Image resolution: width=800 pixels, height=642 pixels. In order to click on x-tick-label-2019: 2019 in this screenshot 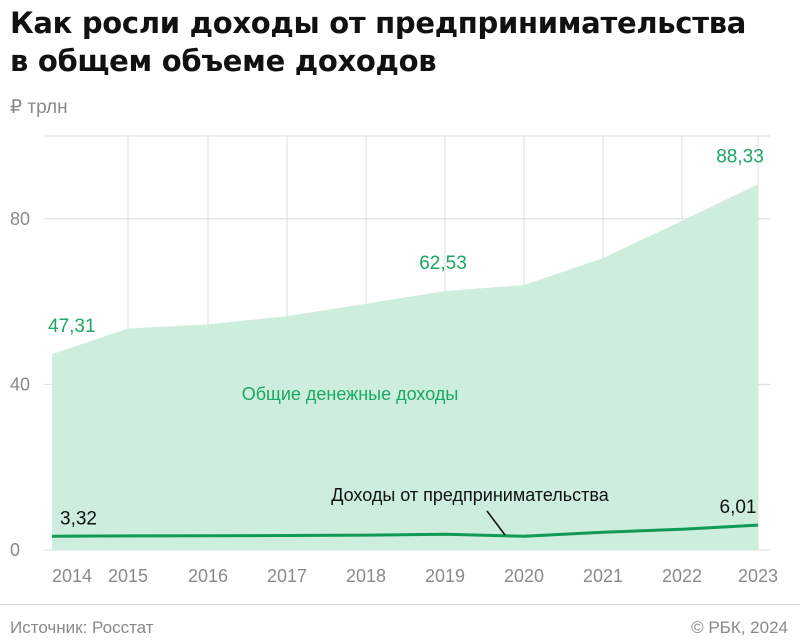, I will do `click(445, 576)`.